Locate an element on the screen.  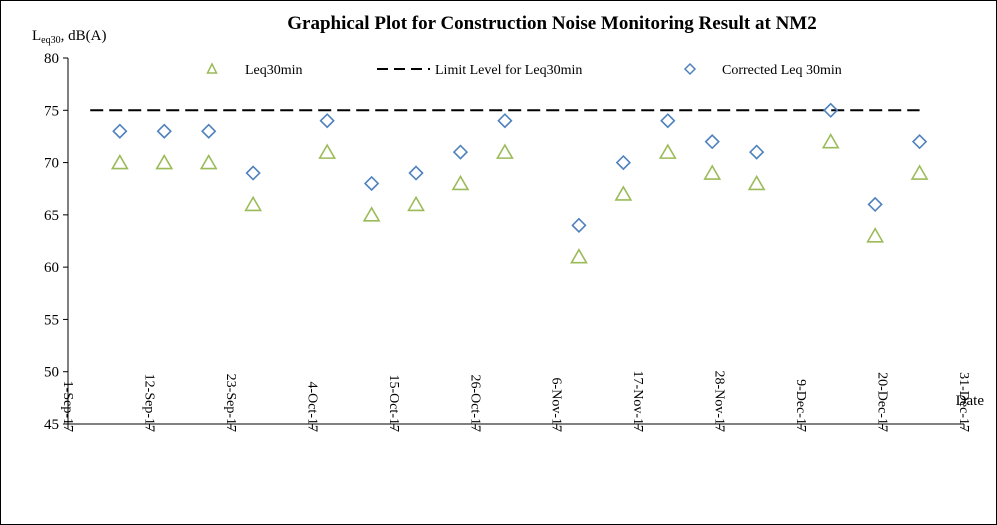
y-tick-label: 75 is located at coordinates (51, 111).